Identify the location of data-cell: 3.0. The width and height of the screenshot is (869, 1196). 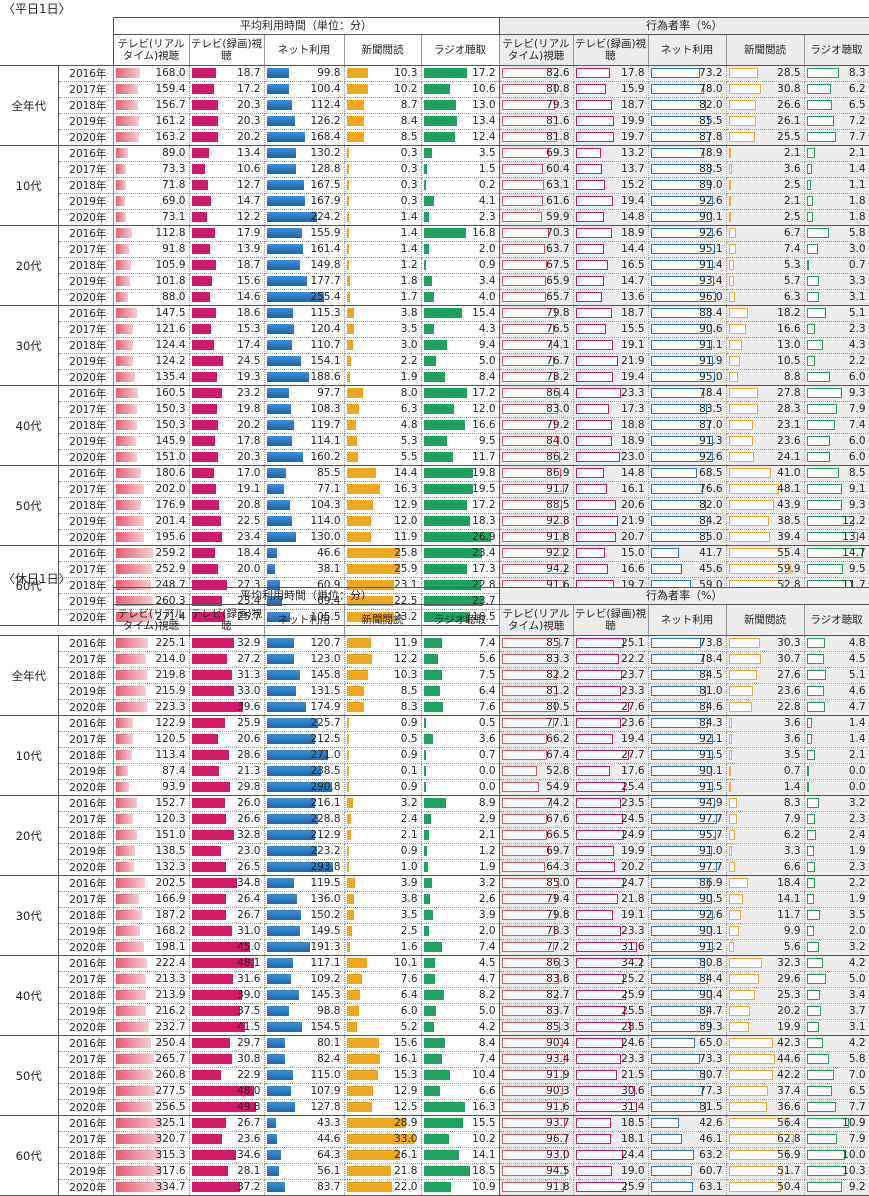
(383, 345).